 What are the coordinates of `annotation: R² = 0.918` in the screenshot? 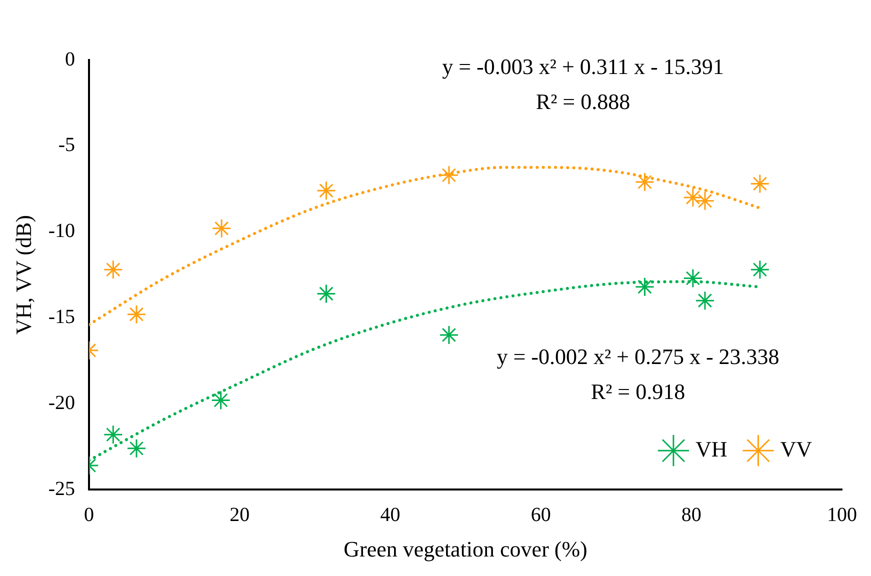 It's located at (638, 391).